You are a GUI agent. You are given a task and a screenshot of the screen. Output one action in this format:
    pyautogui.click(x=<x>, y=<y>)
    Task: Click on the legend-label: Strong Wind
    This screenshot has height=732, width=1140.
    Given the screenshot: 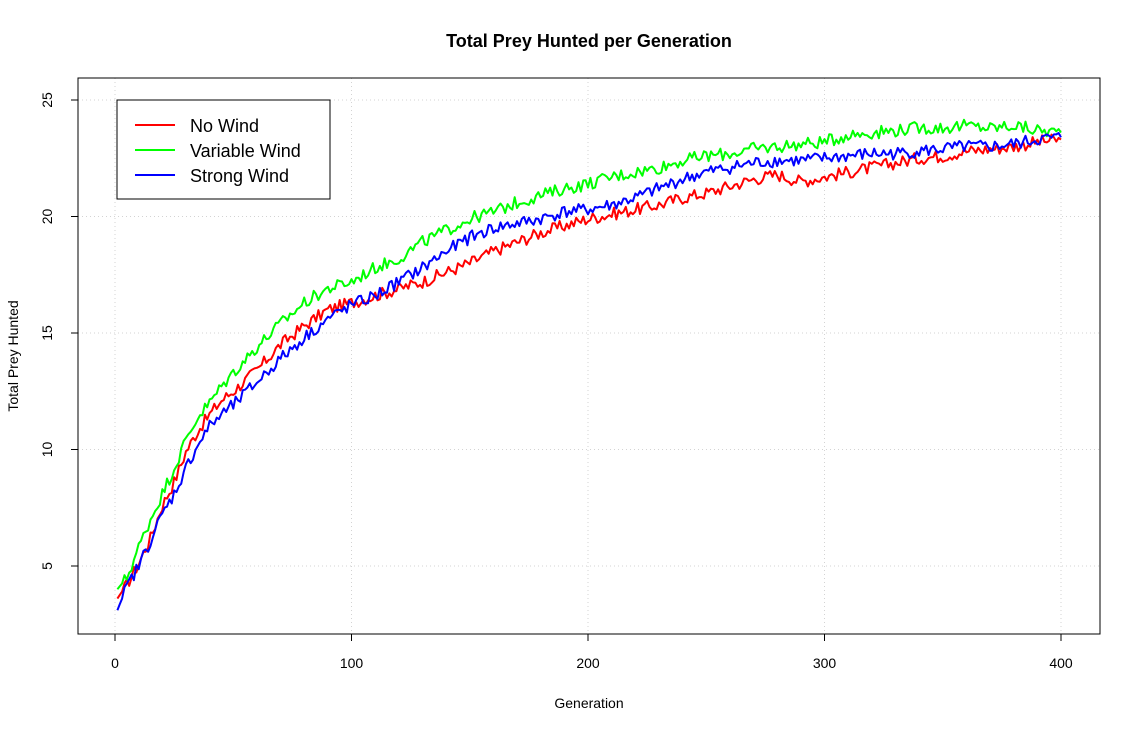 What is the action you would take?
    pyautogui.click(x=239, y=176)
    